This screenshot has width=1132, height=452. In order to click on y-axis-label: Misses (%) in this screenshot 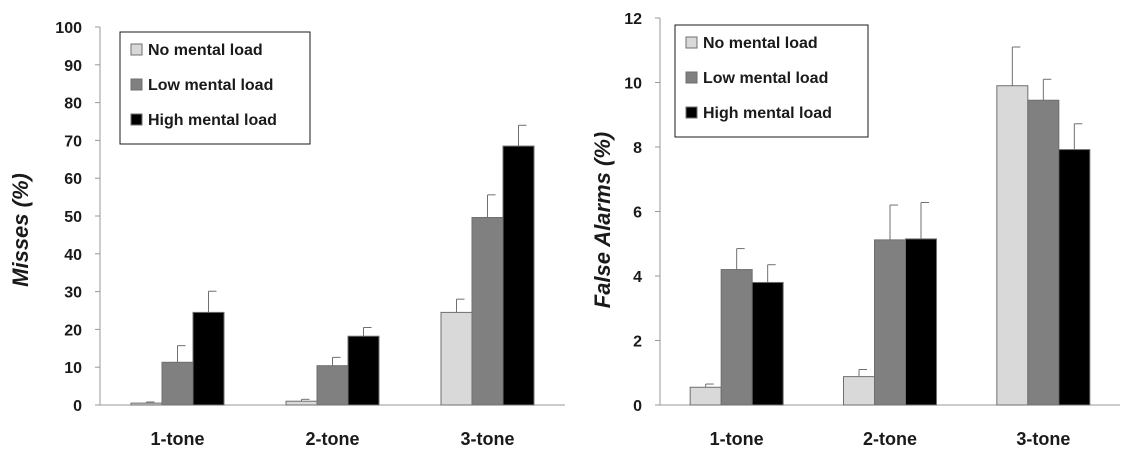, I will do `click(20, 230)`.